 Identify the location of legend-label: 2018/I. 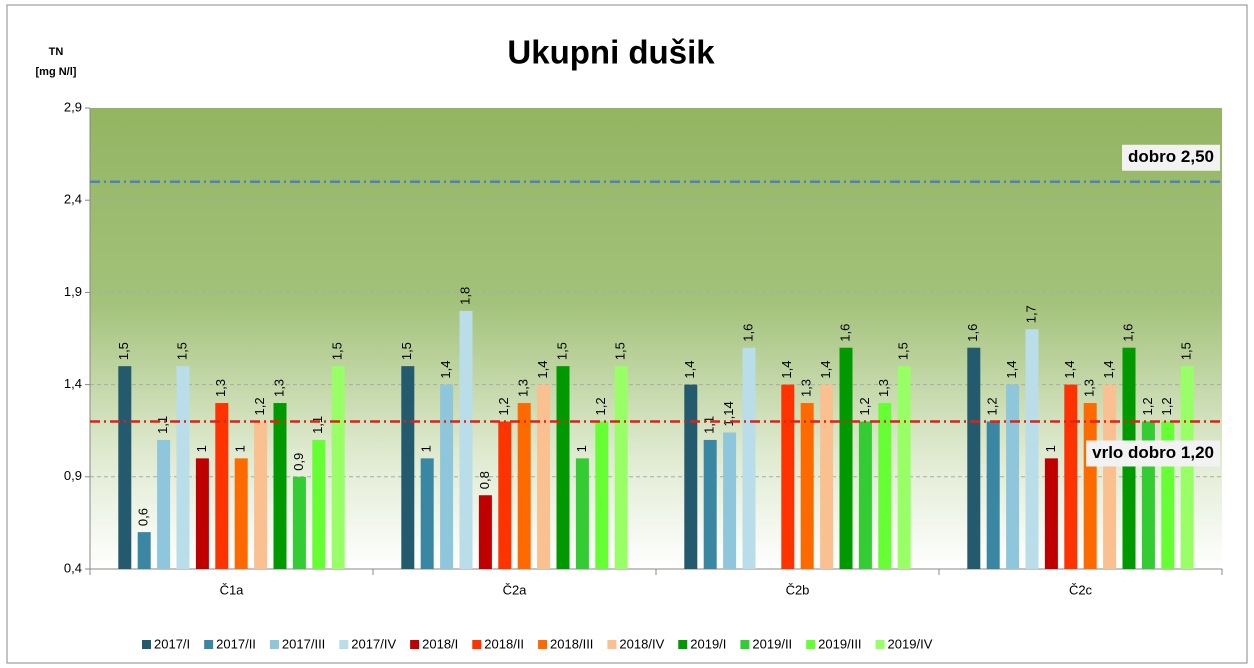
(440, 643).